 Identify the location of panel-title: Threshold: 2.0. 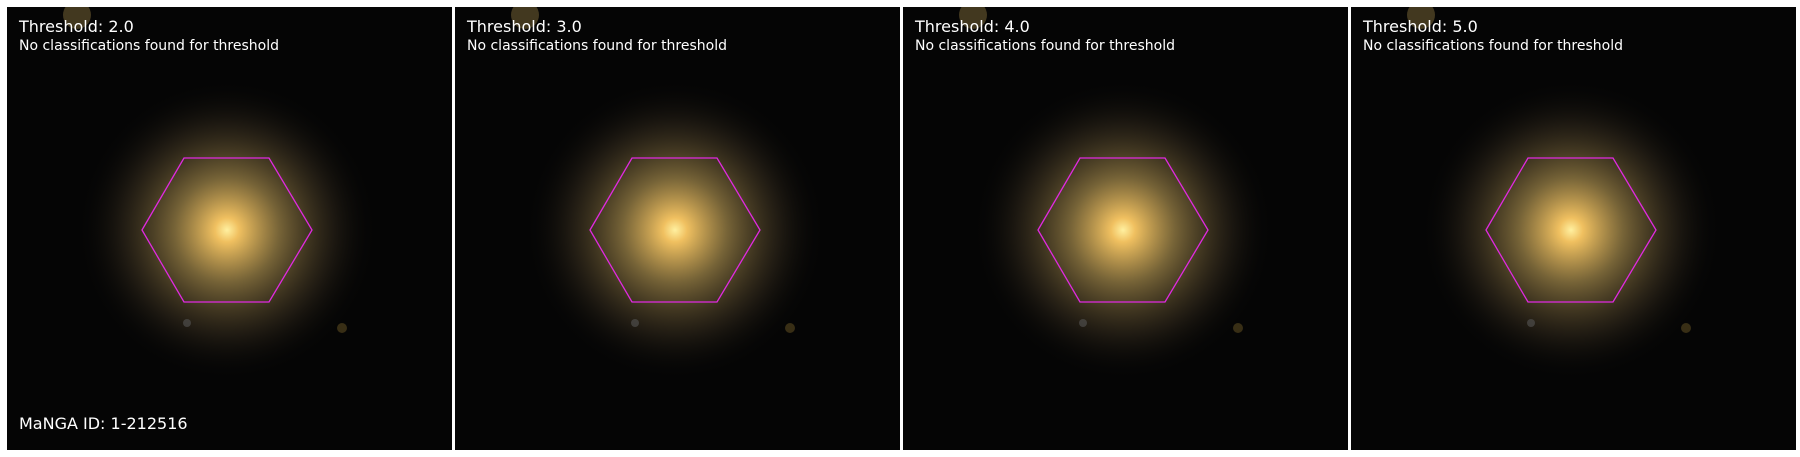
(76, 26).